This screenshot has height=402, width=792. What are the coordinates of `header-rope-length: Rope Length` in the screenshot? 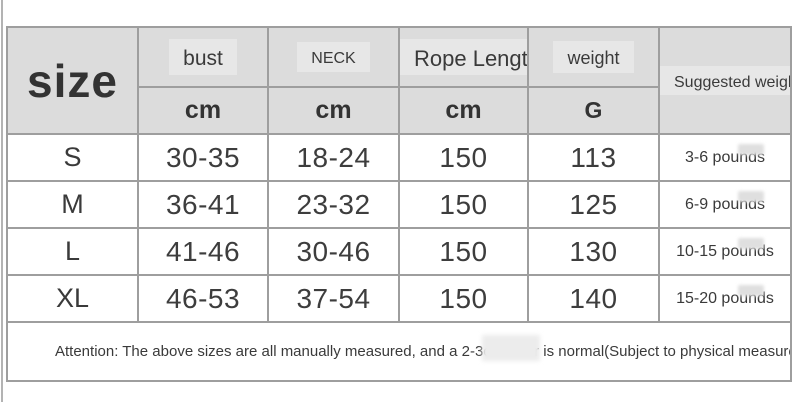 It's located at (463, 57).